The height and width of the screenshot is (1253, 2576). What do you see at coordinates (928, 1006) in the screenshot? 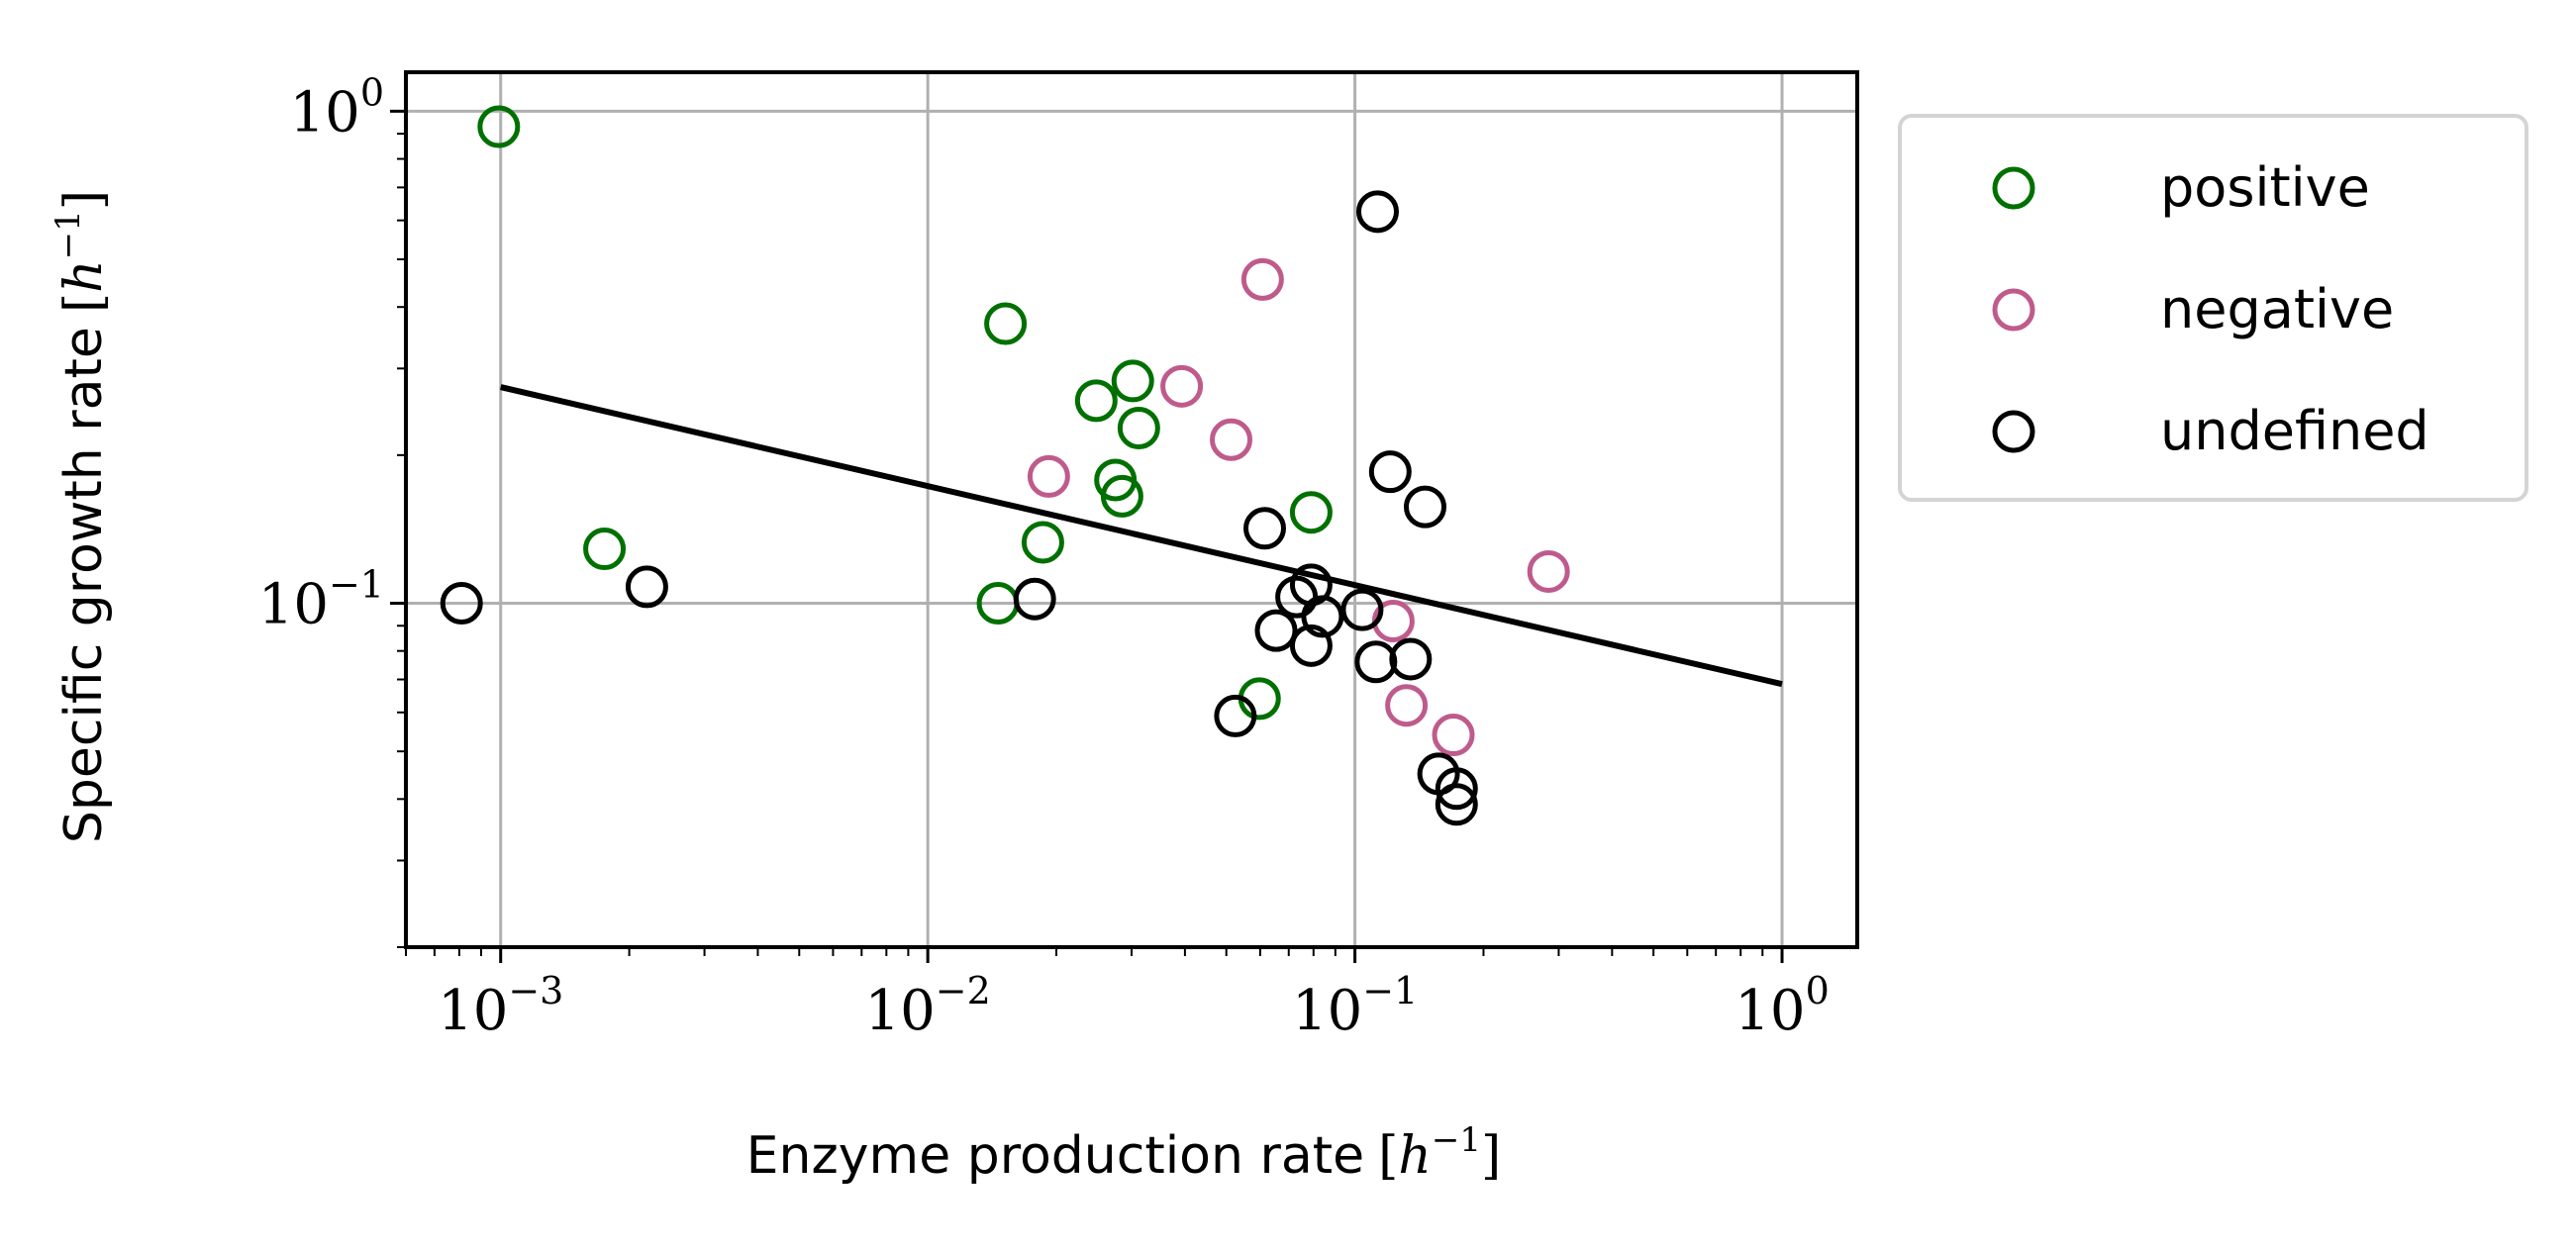
I see `x-tick-label: 10⁻²` at bounding box center [928, 1006].